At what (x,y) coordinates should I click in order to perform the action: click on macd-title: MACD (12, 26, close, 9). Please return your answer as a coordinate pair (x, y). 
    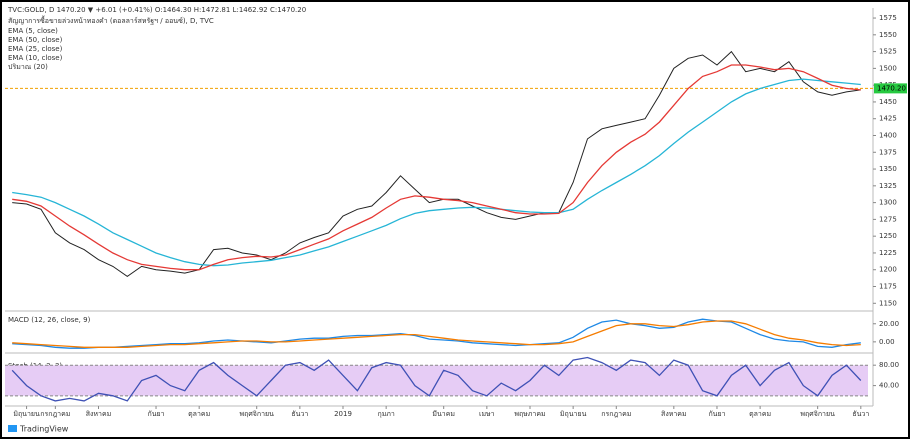
    Looking at the image, I should click on (49, 320).